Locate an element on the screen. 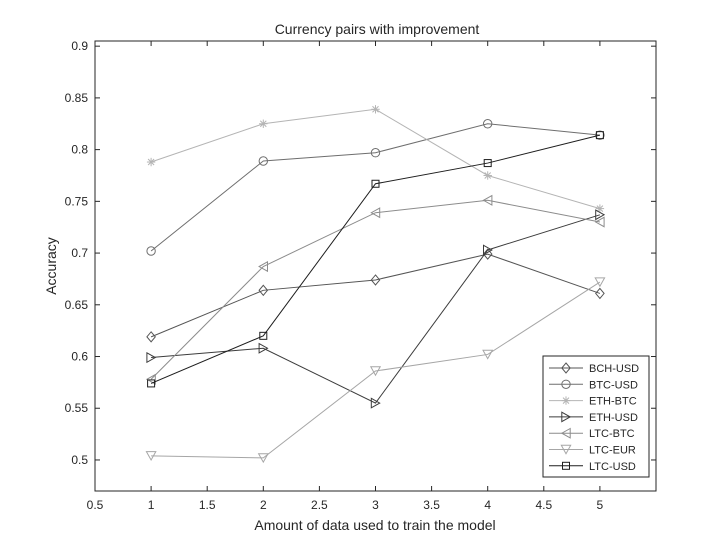  legend-marker-btc-usd is located at coordinates (566, 384).